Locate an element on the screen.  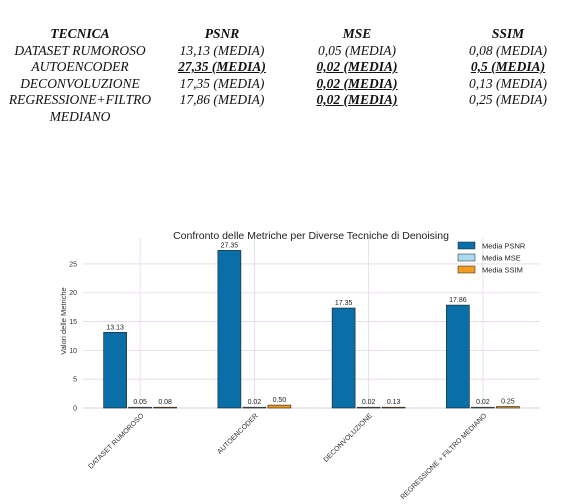
x-tick-label: DATASET RUMOROSO is located at coordinates (117, 441).